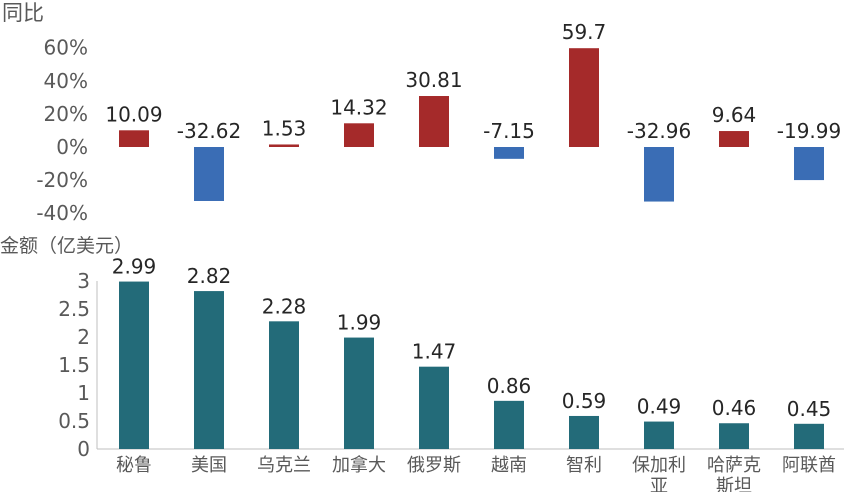  Describe the element at coordinates (209, 276) in the screenshot. I see `bottom-data-label: 2.82` at that location.